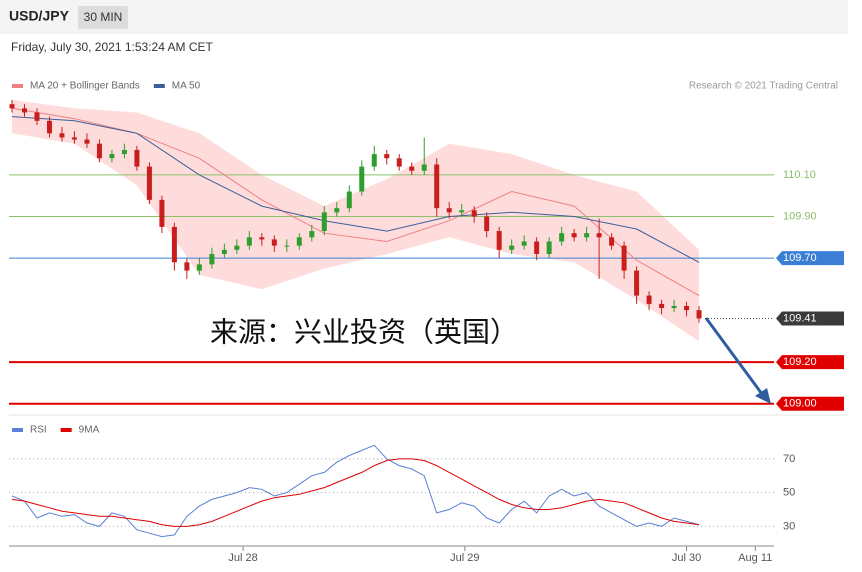  Describe the element at coordinates (734, 356) in the screenshot. I see `forecast-arrow` at that location.